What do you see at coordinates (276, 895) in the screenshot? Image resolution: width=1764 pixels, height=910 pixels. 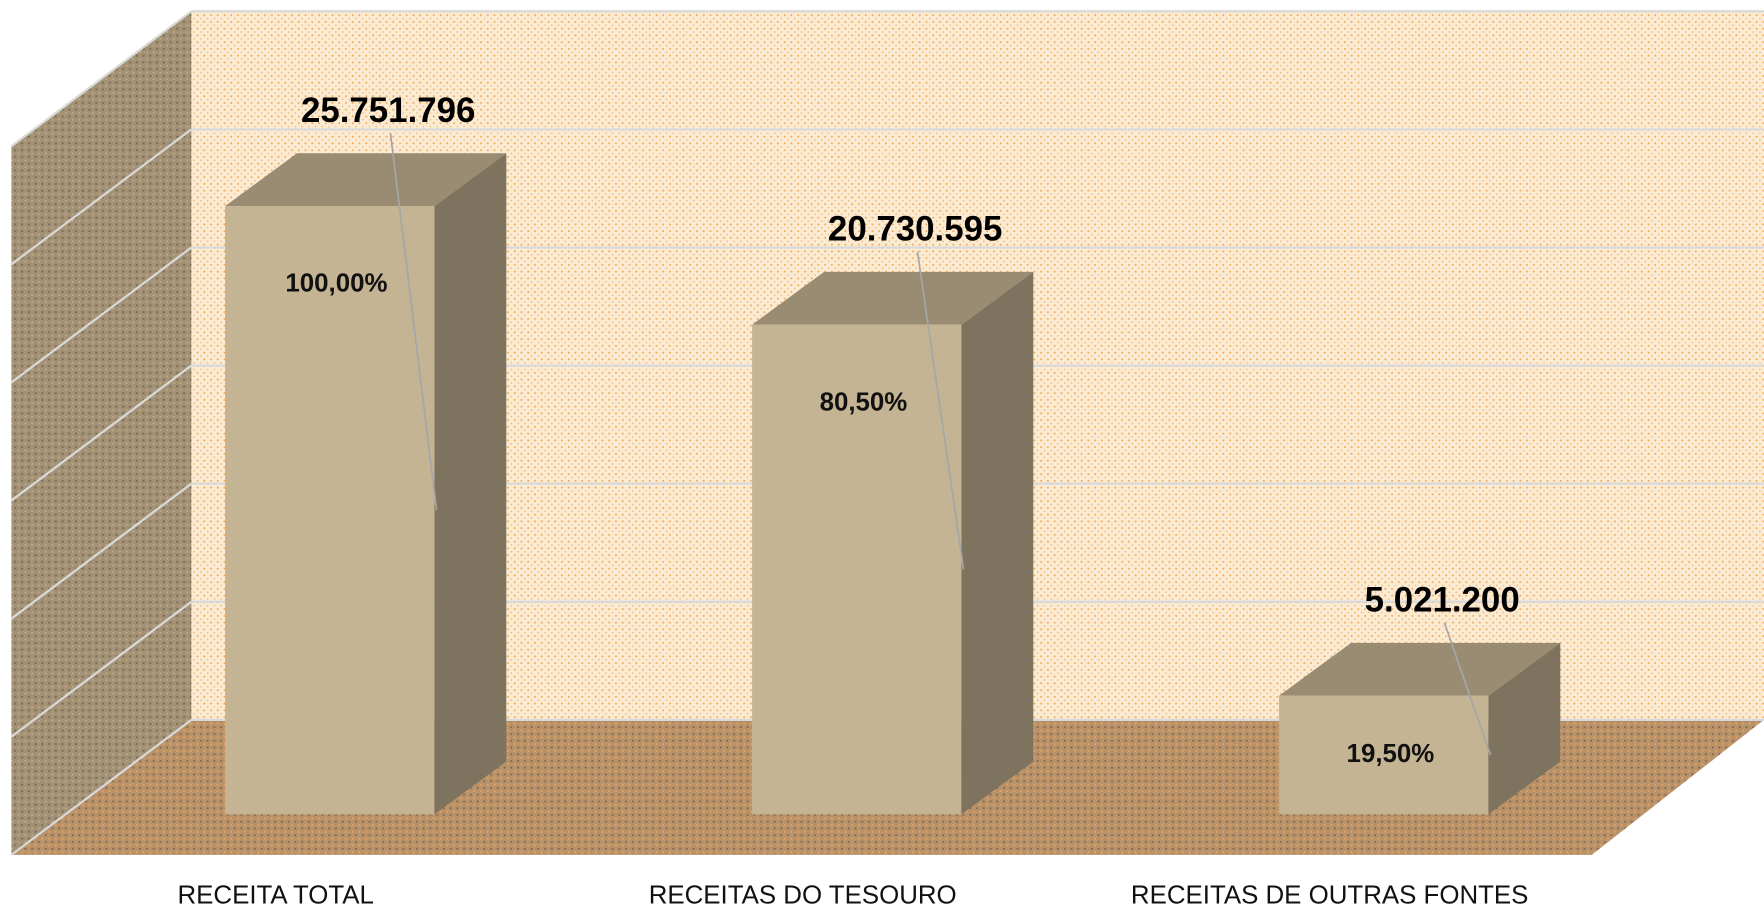 I see `x-tick-label: RECEITA TOTAL` at bounding box center [276, 895].